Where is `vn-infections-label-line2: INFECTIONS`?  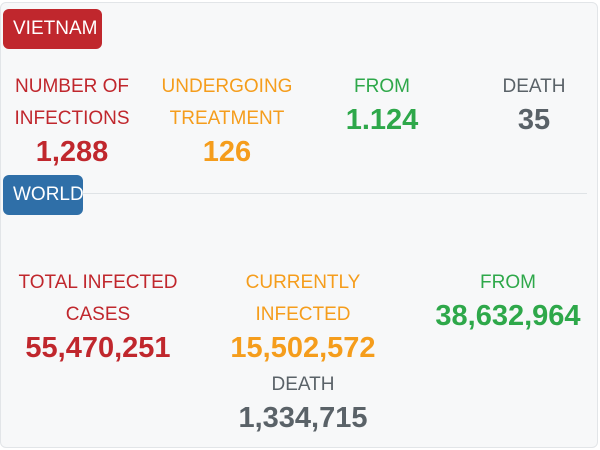 vn-infections-label-line2: INFECTIONS is located at coordinates (72, 118).